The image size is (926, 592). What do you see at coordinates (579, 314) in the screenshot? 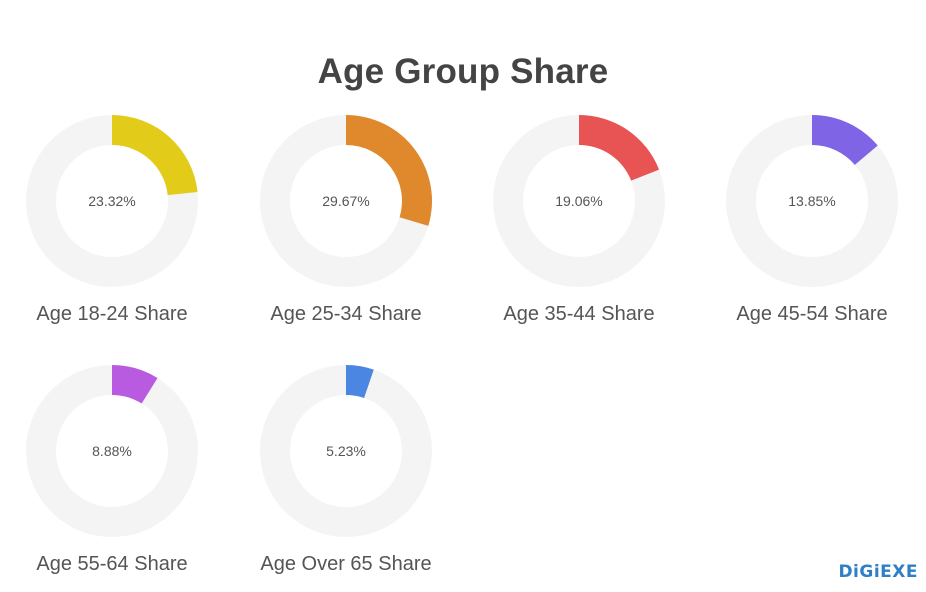
I see `donut-category-label: Age 35-44 Share` at bounding box center [579, 314].